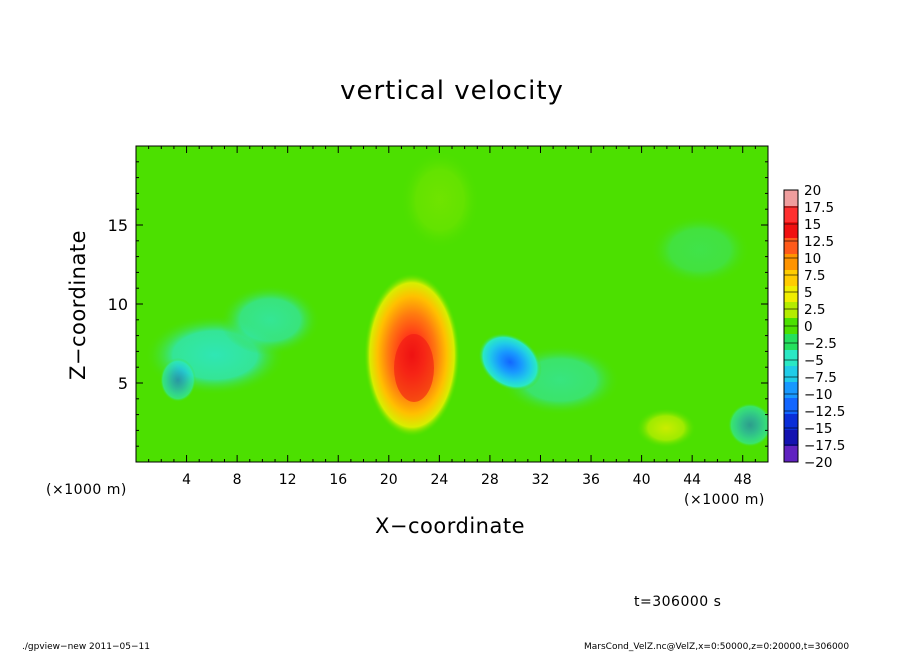  I want to click on colorbar-label: −2.5, so click(820, 344).